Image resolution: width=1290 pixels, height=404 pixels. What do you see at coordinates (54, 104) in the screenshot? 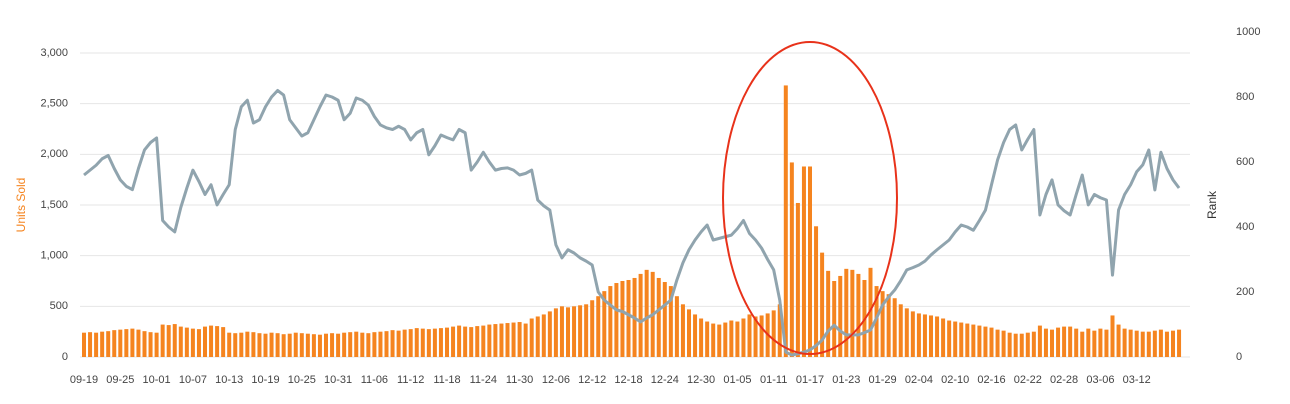
I see `y-tick-label: 2,500` at bounding box center [54, 104].